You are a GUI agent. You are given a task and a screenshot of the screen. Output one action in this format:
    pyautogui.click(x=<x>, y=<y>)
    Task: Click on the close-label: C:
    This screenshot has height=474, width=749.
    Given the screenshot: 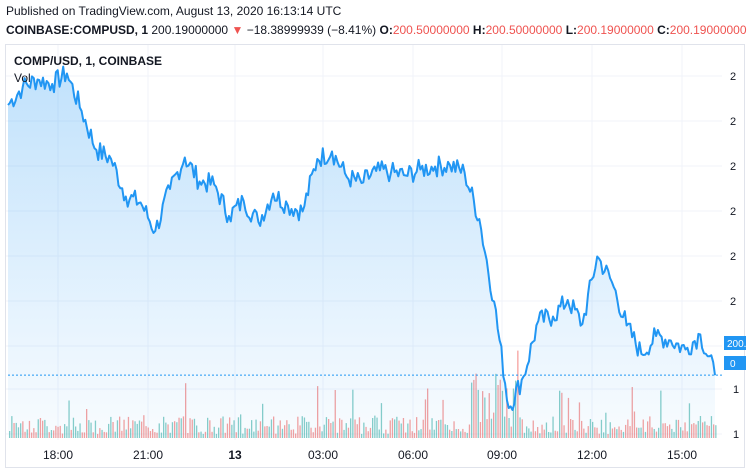 What is the action you would take?
    pyautogui.click(x=663, y=30)
    